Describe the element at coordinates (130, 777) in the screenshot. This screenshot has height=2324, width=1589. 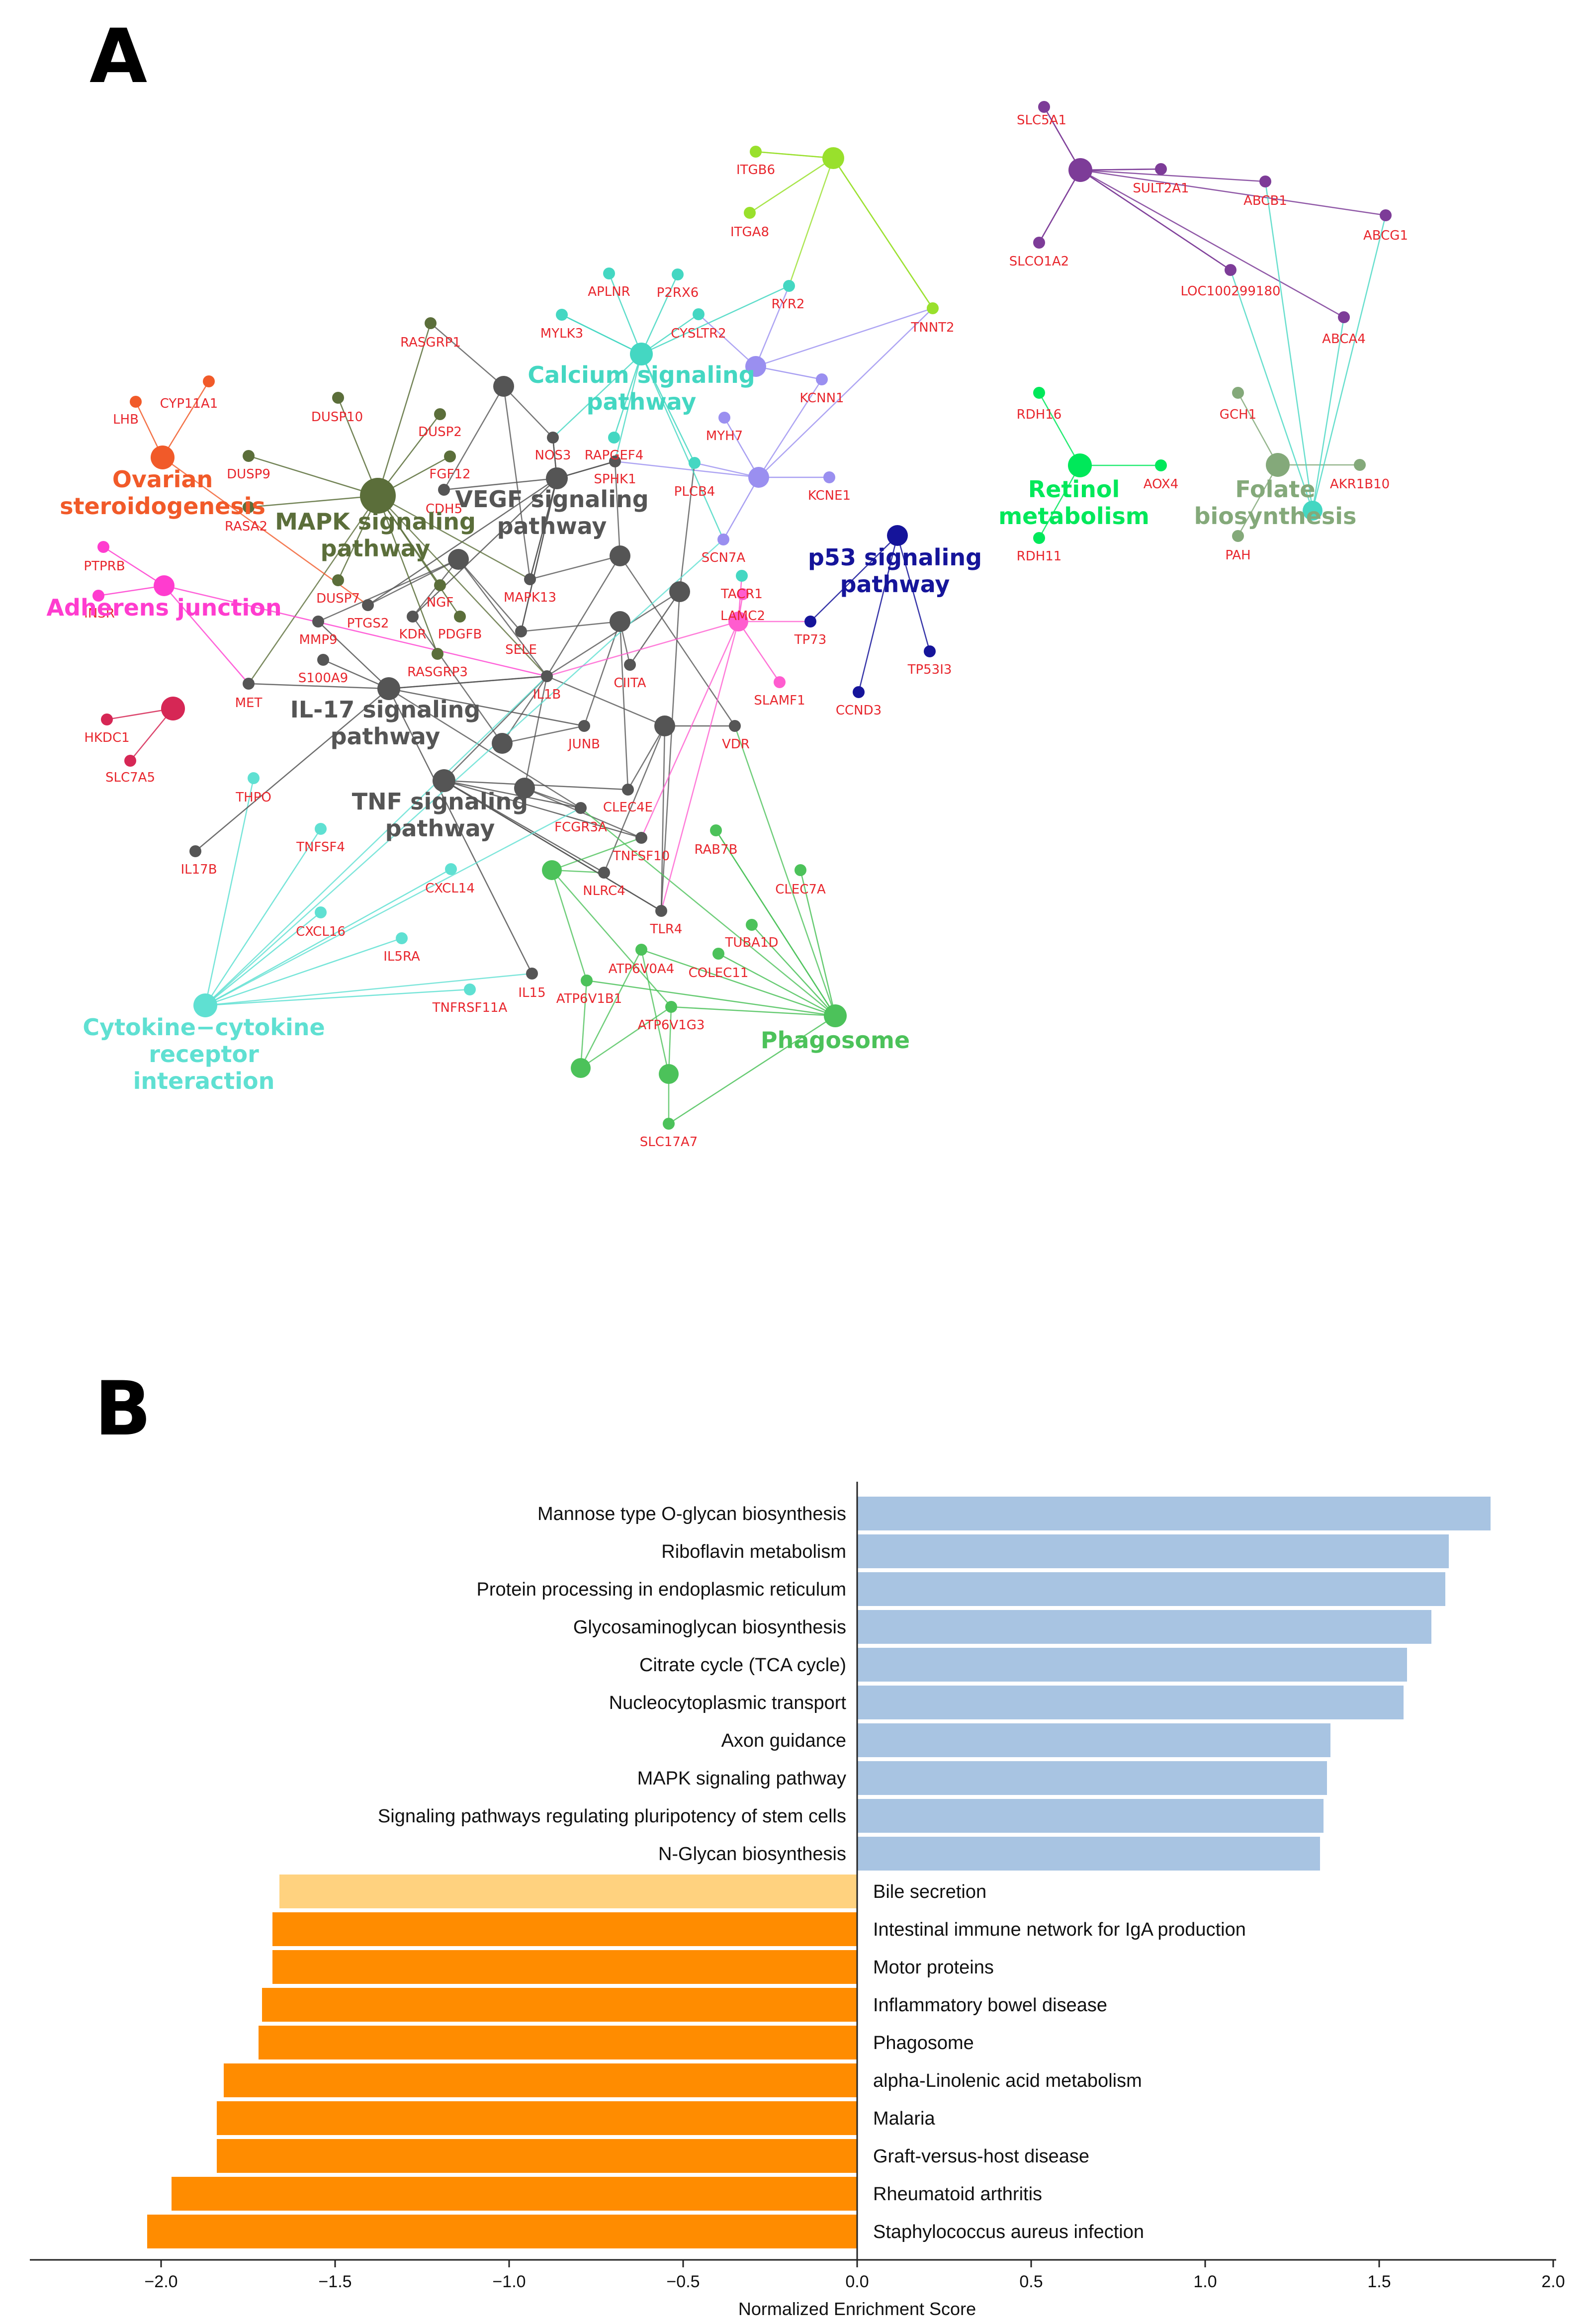
I see `gene-label-slc7a5: SLC7A5` at that location.